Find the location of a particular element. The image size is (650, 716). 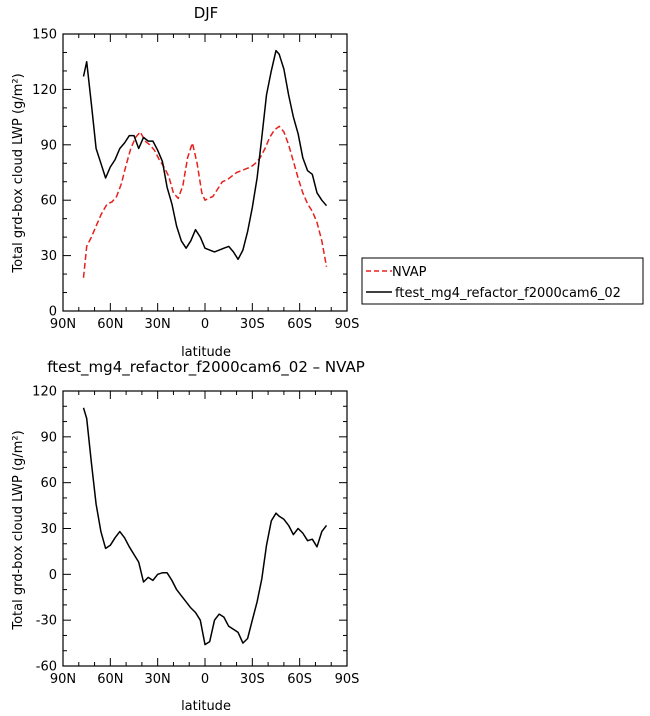

legend-label-model: ftest_mg4_refactor_f2000cam6_02 is located at coordinates (508, 293).